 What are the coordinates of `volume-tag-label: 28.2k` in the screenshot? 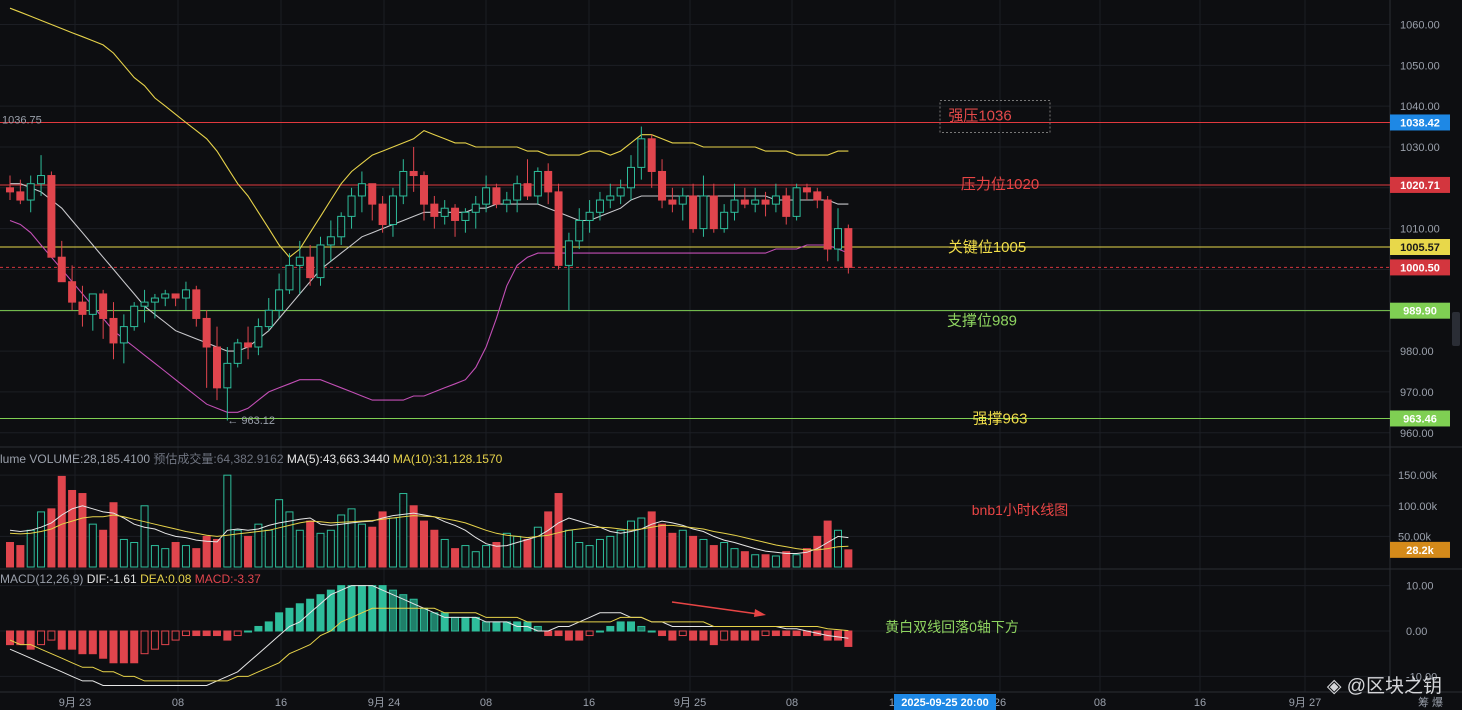 It's located at (1420, 551).